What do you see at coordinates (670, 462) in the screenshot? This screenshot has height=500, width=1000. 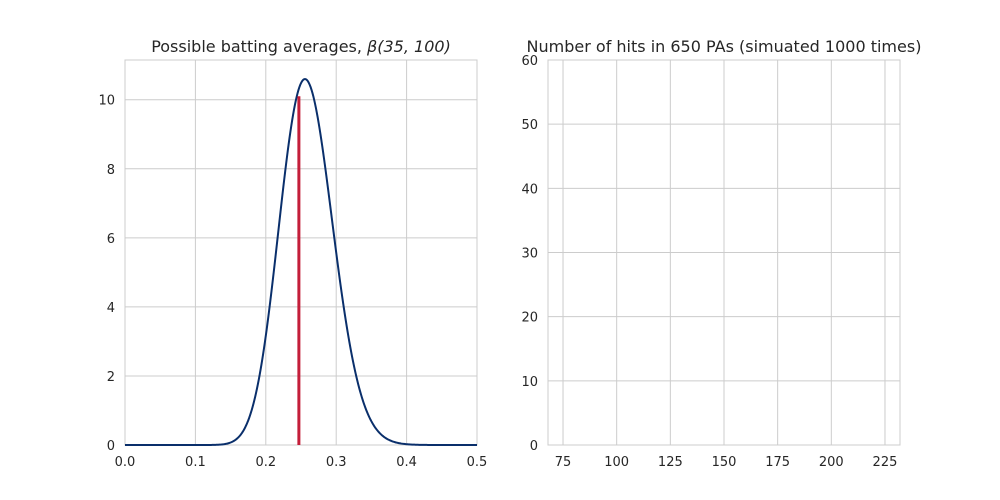 I see `x-tick-label: 125` at bounding box center [670, 462].